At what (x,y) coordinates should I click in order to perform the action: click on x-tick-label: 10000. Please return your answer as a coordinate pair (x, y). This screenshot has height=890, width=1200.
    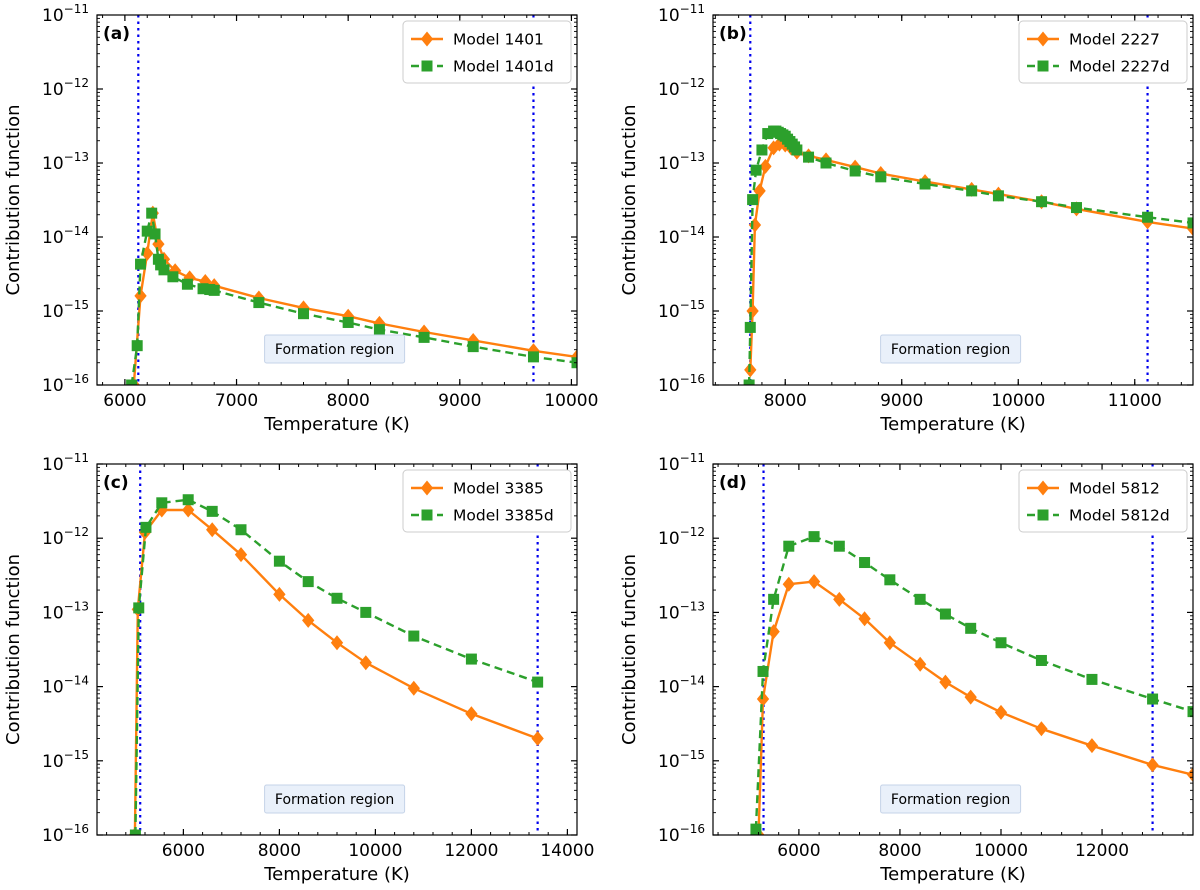
    Looking at the image, I should click on (1001, 851).